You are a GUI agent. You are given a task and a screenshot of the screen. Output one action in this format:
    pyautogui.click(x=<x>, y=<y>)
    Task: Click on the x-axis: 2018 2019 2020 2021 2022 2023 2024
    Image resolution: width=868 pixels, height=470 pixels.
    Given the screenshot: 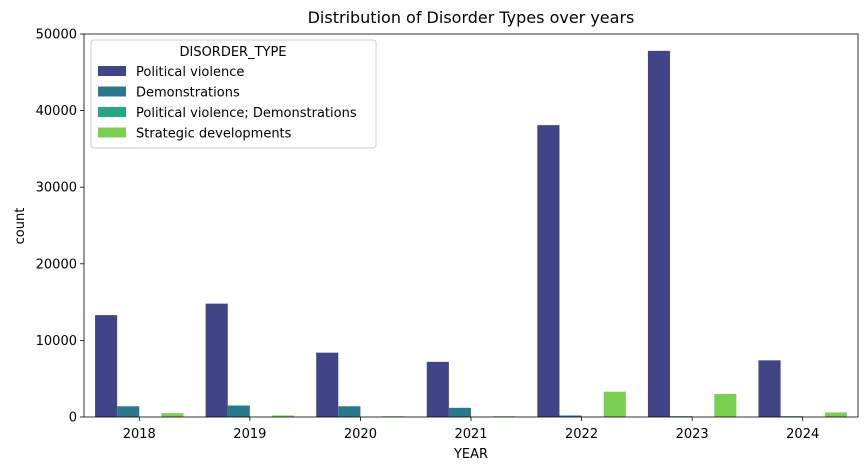 What is the action you would take?
    pyautogui.click(x=471, y=429)
    